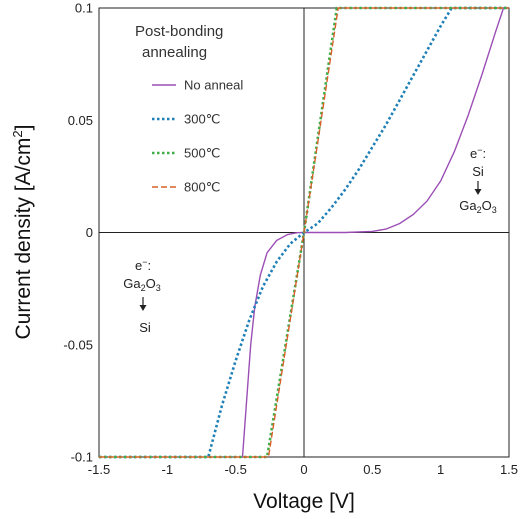  Describe the element at coordinates (158, 288) in the screenshot. I see `annotation-left-sub-b: 3` at that location.